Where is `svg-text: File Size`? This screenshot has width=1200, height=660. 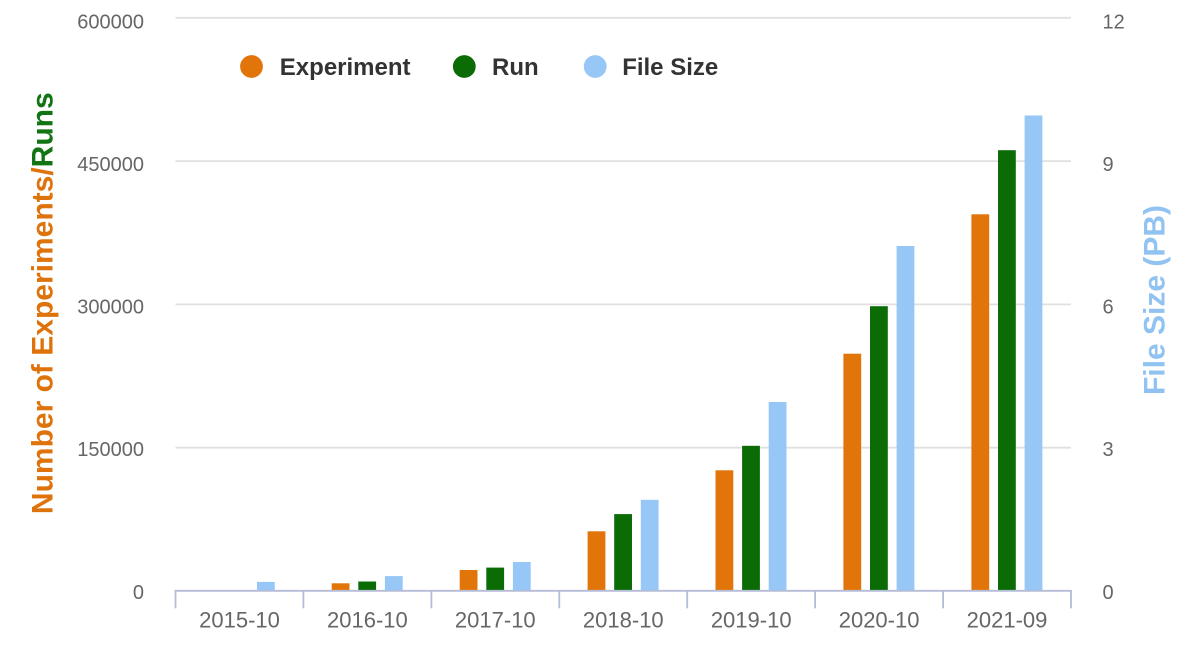
svg-text: File Size is located at coordinates (670, 67).